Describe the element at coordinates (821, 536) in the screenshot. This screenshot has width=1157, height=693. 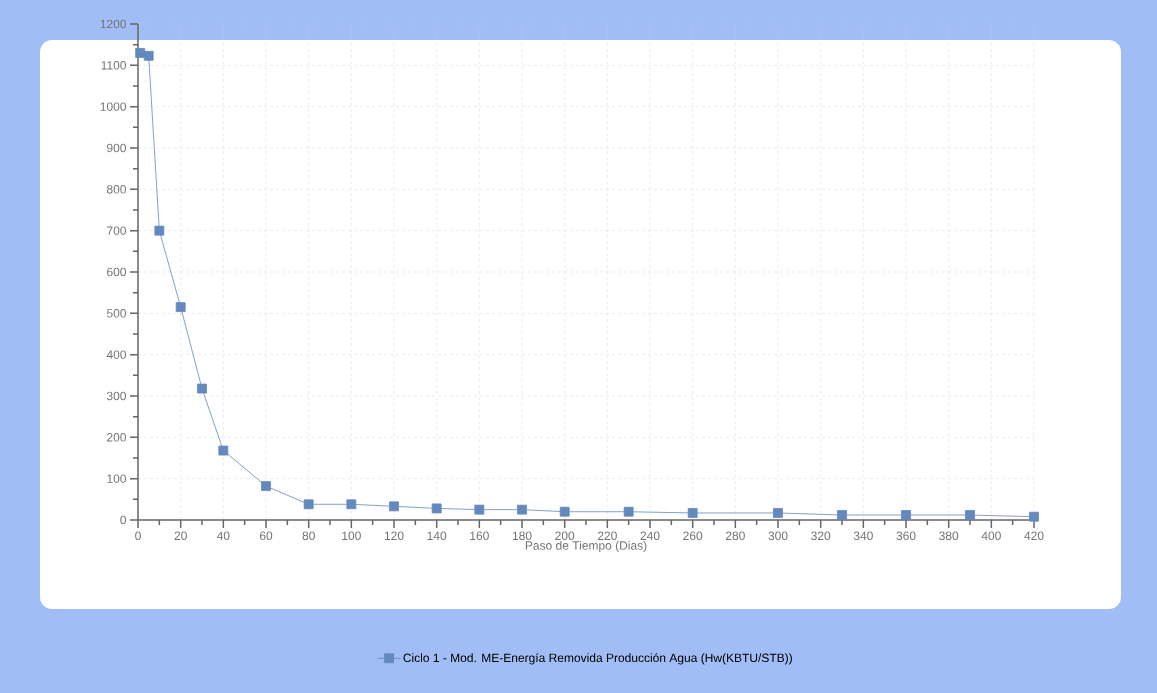
I see `x-tick-label: 320` at that location.